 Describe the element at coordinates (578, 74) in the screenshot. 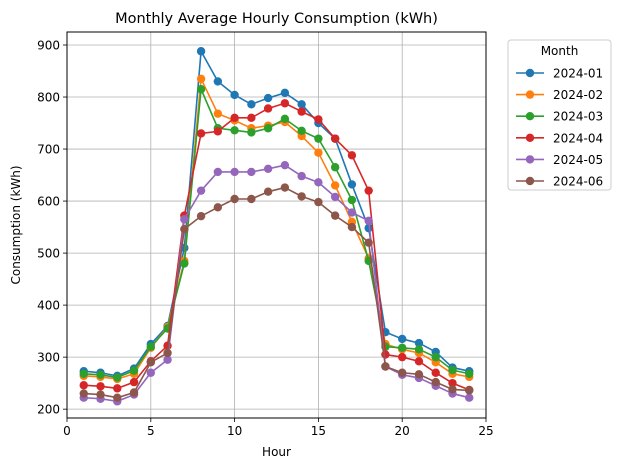

I see `legend-label: 2024-01` at that location.